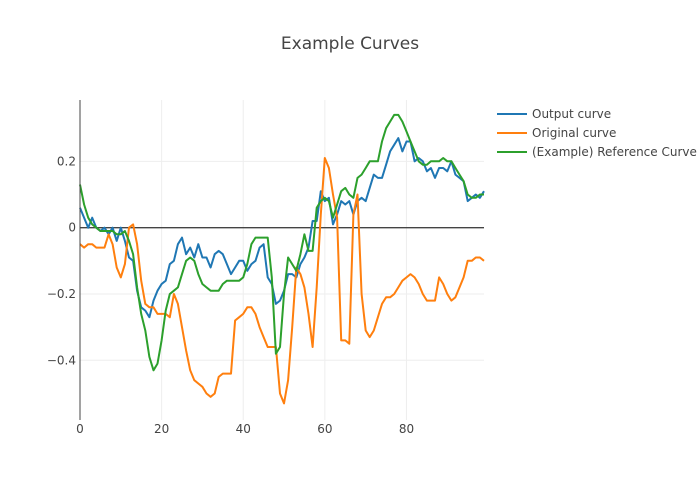  What do you see at coordinates (161, 429) in the screenshot?
I see `x-tick-label: 20` at bounding box center [161, 429].